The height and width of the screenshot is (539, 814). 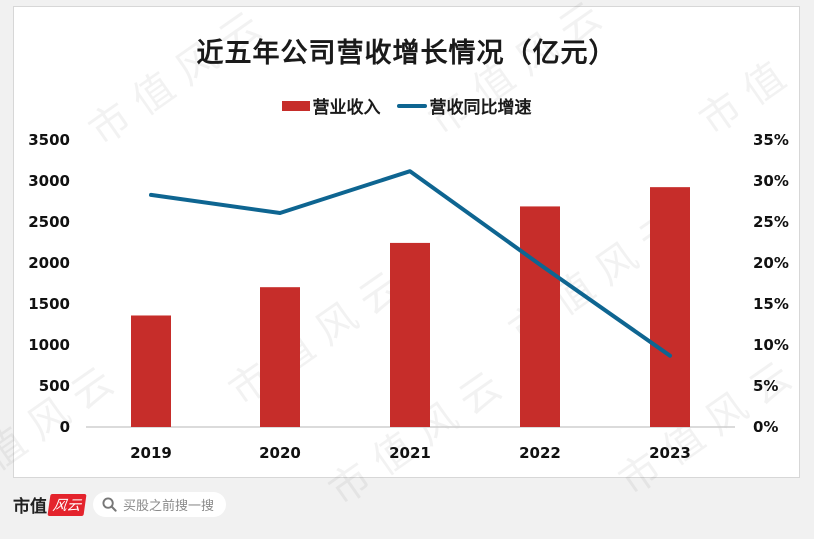 I want to click on search-box: 买股之前搜一搜, so click(x=160, y=504).